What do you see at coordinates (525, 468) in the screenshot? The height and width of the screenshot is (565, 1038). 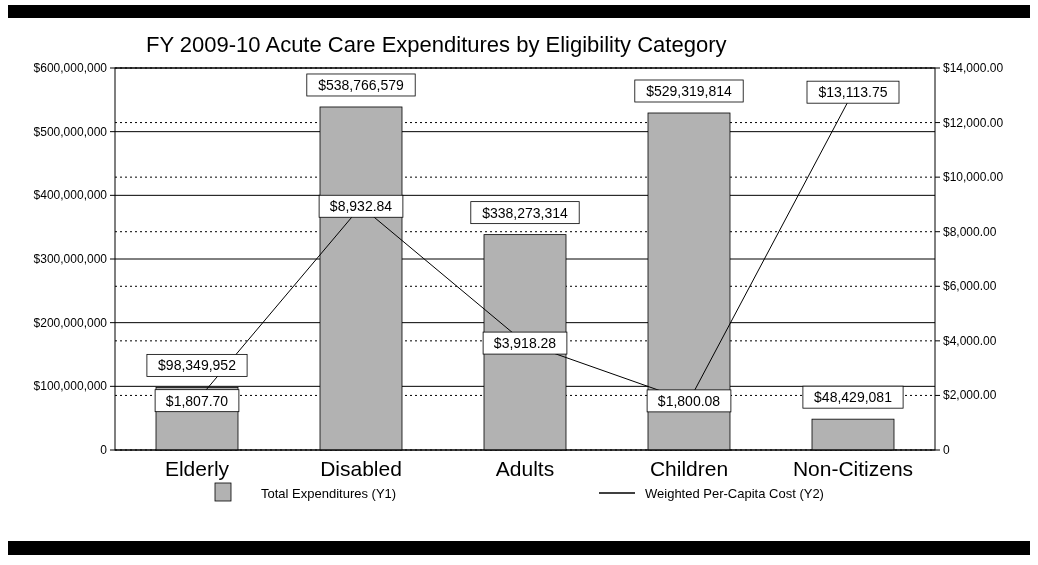 I see `x-tick-label: Adults` at bounding box center [525, 468].